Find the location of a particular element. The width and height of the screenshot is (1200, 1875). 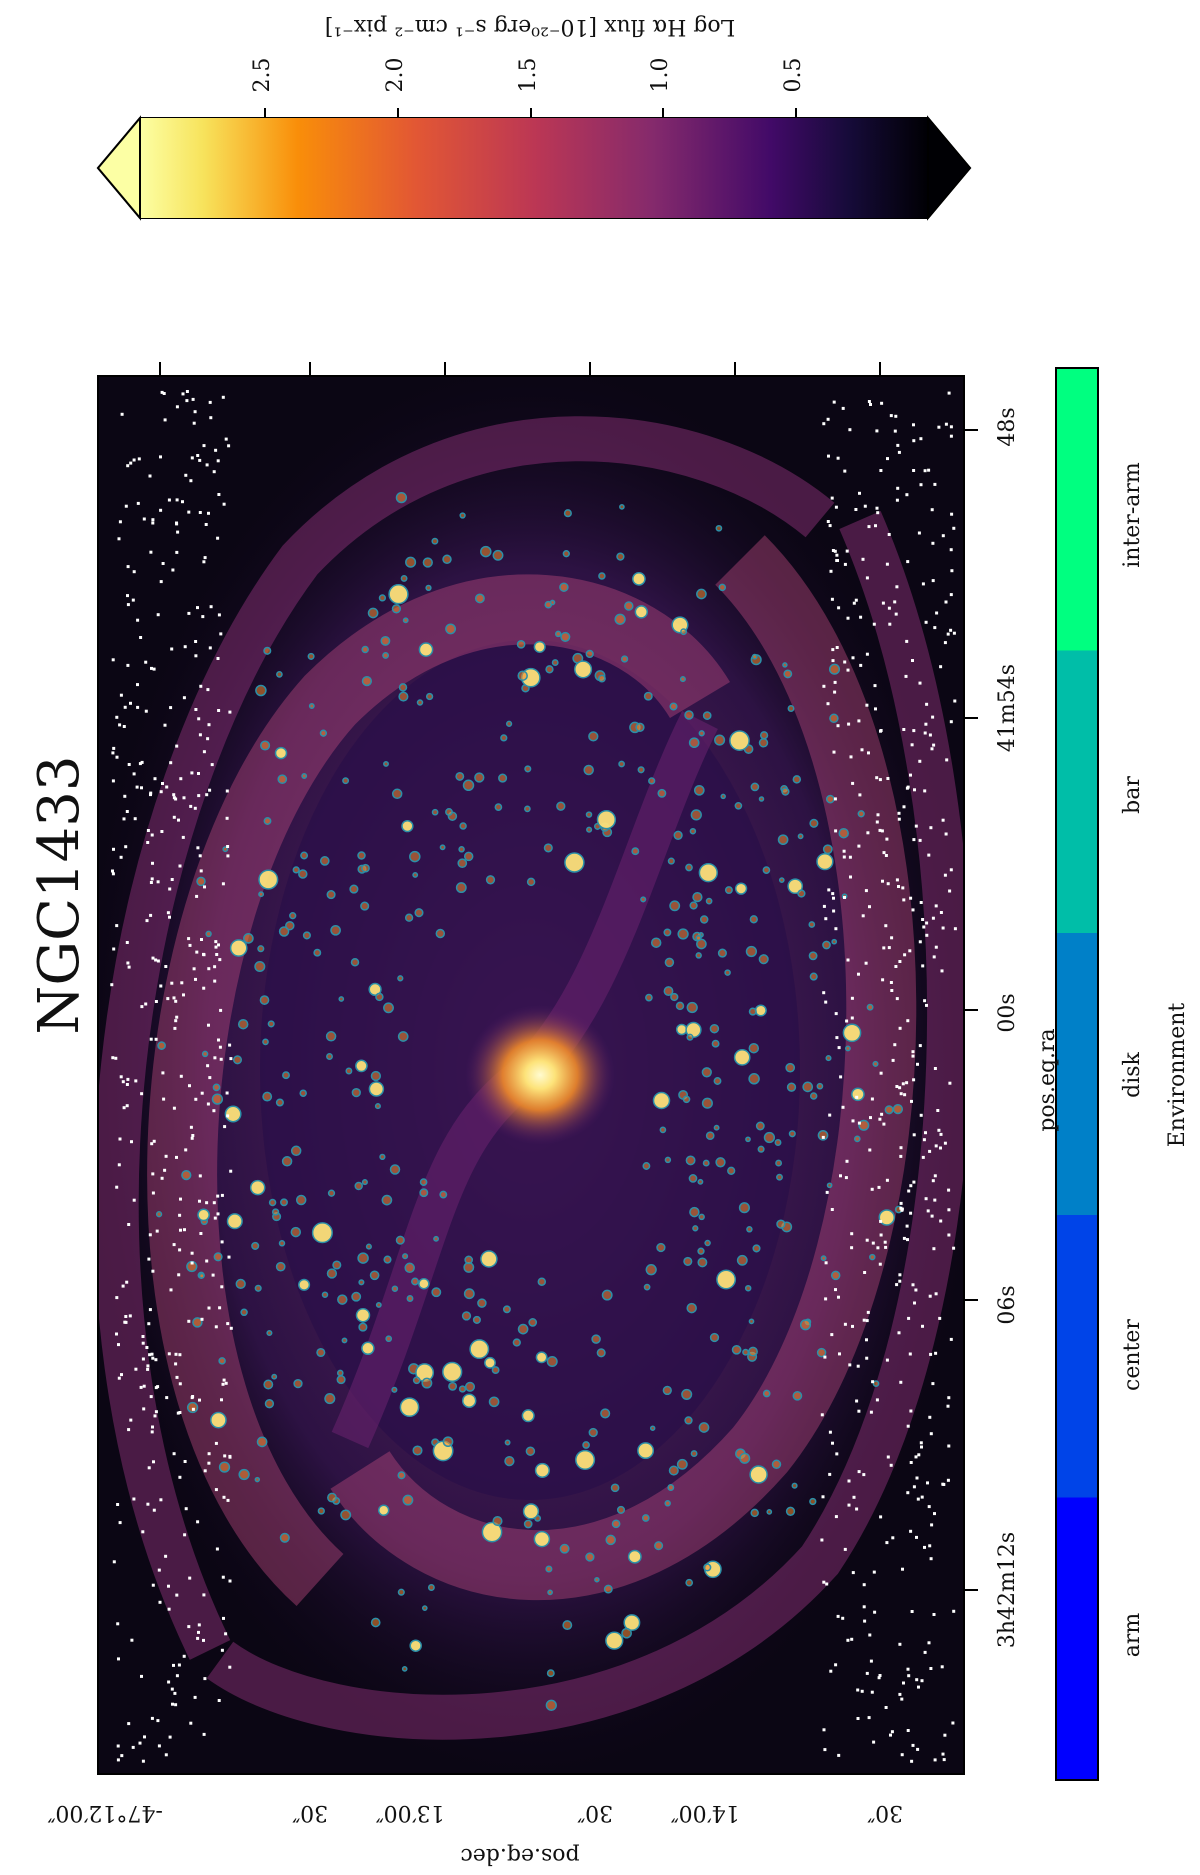

env-label-center: center is located at coordinates (1132, 1355).